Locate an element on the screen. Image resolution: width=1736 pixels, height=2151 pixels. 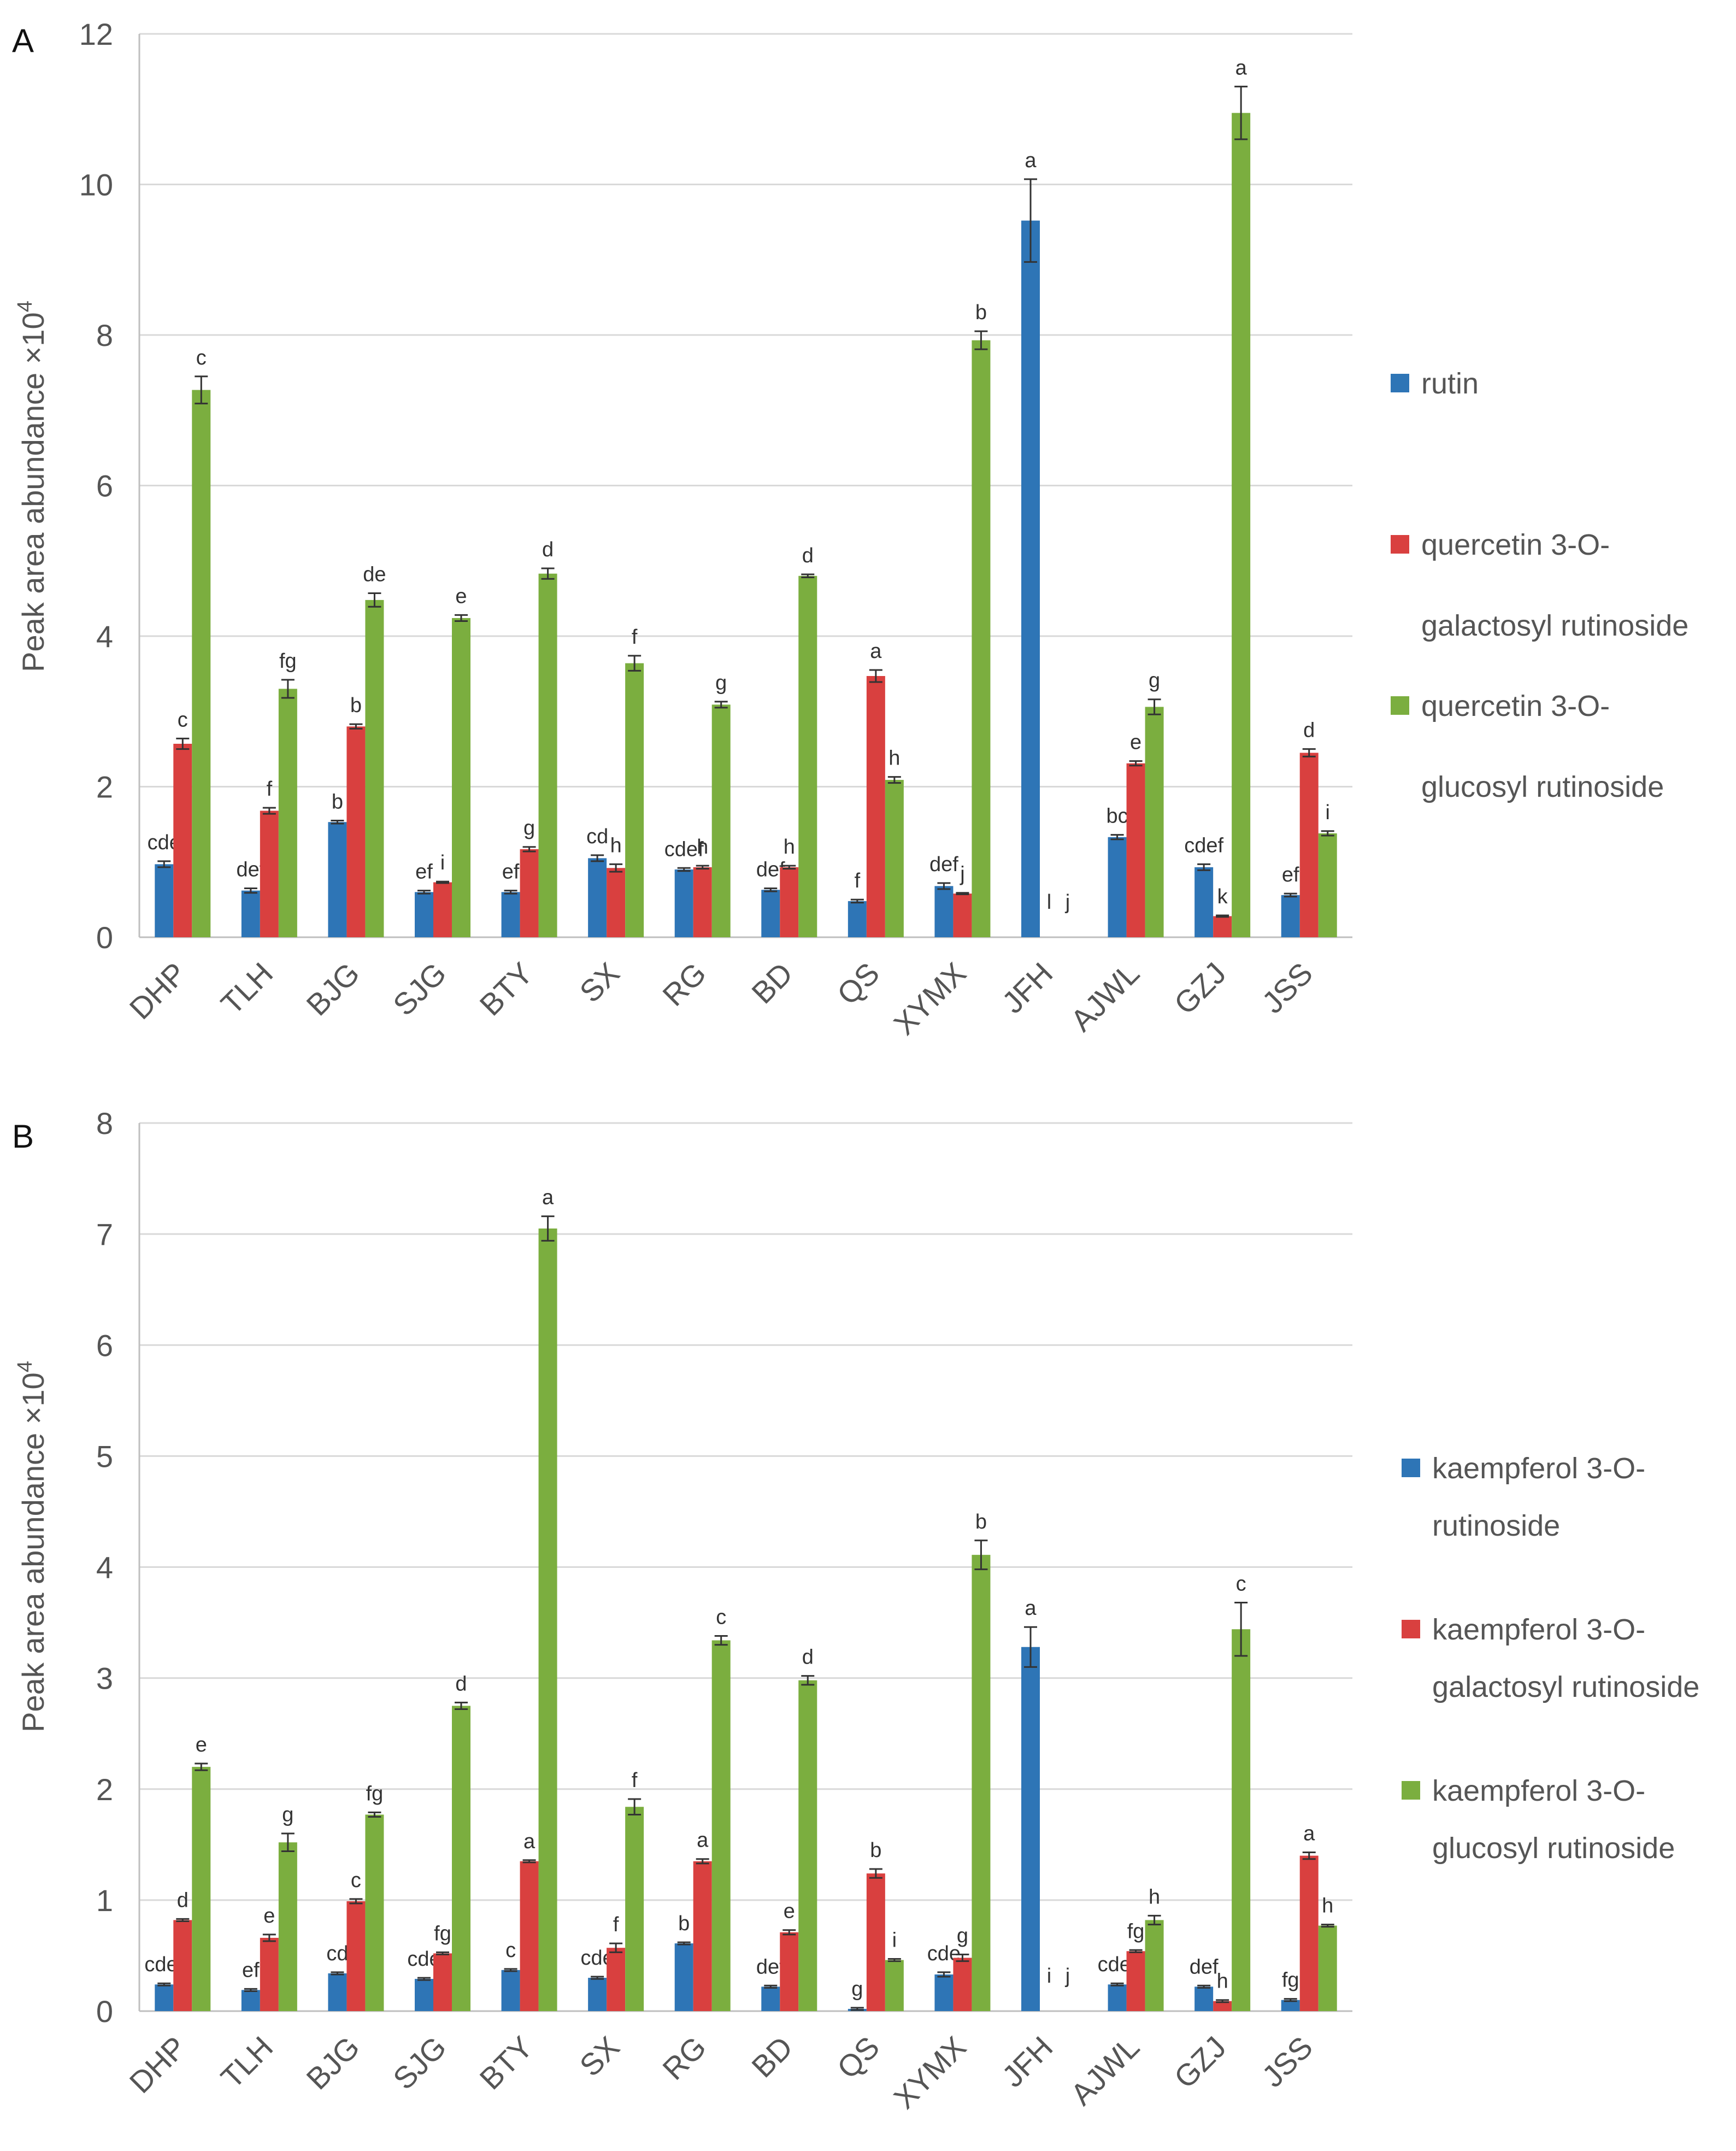
legend-label: quercetin 3-O- is located at coordinates (1515, 706).